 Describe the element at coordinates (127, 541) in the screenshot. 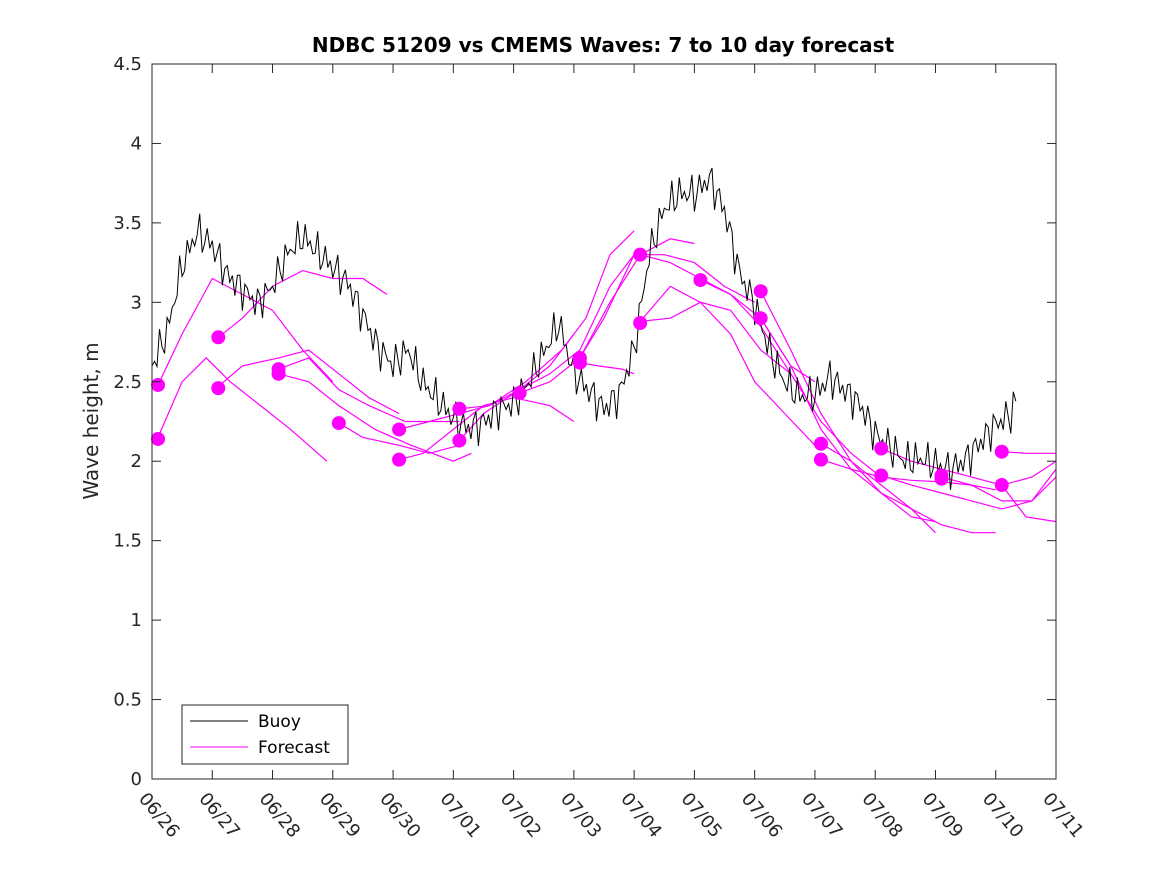

I see `y-tick-label: 1.5` at that location.